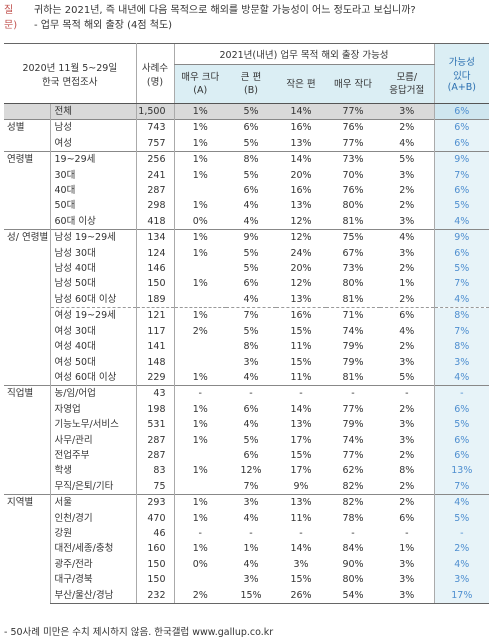 The height and width of the screenshot is (642, 493). What do you see at coordinates (11, 18) in the screenshot?
I see `question-label: 질문)` at bounding box center [11, 18].